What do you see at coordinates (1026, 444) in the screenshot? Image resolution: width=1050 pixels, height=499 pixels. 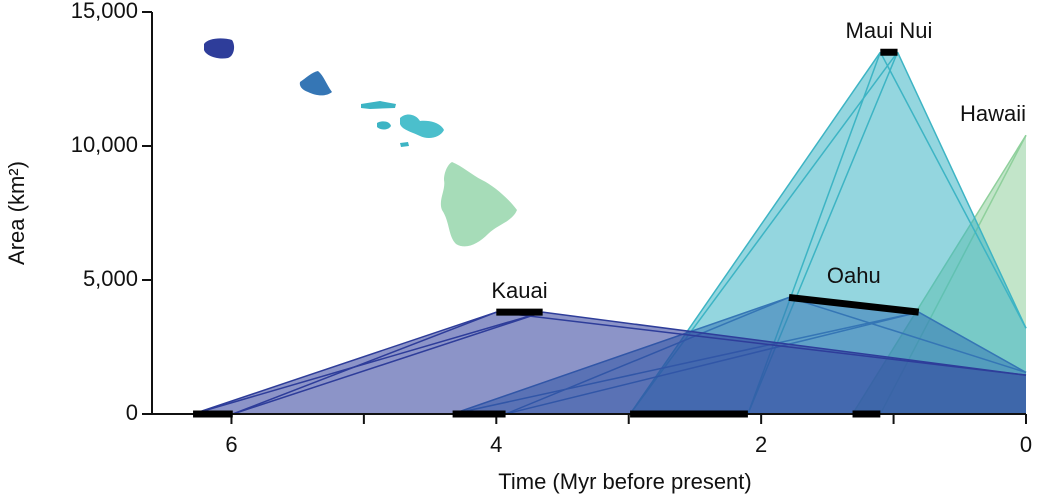 I see `x-tick-label: 0` at bounding box center [1026, 444].